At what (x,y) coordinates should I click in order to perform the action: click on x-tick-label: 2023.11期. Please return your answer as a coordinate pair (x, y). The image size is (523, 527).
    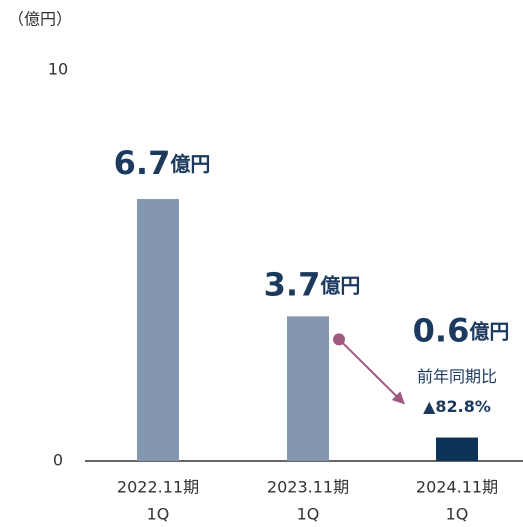
    Looking at the image, I should click on (308, 487).